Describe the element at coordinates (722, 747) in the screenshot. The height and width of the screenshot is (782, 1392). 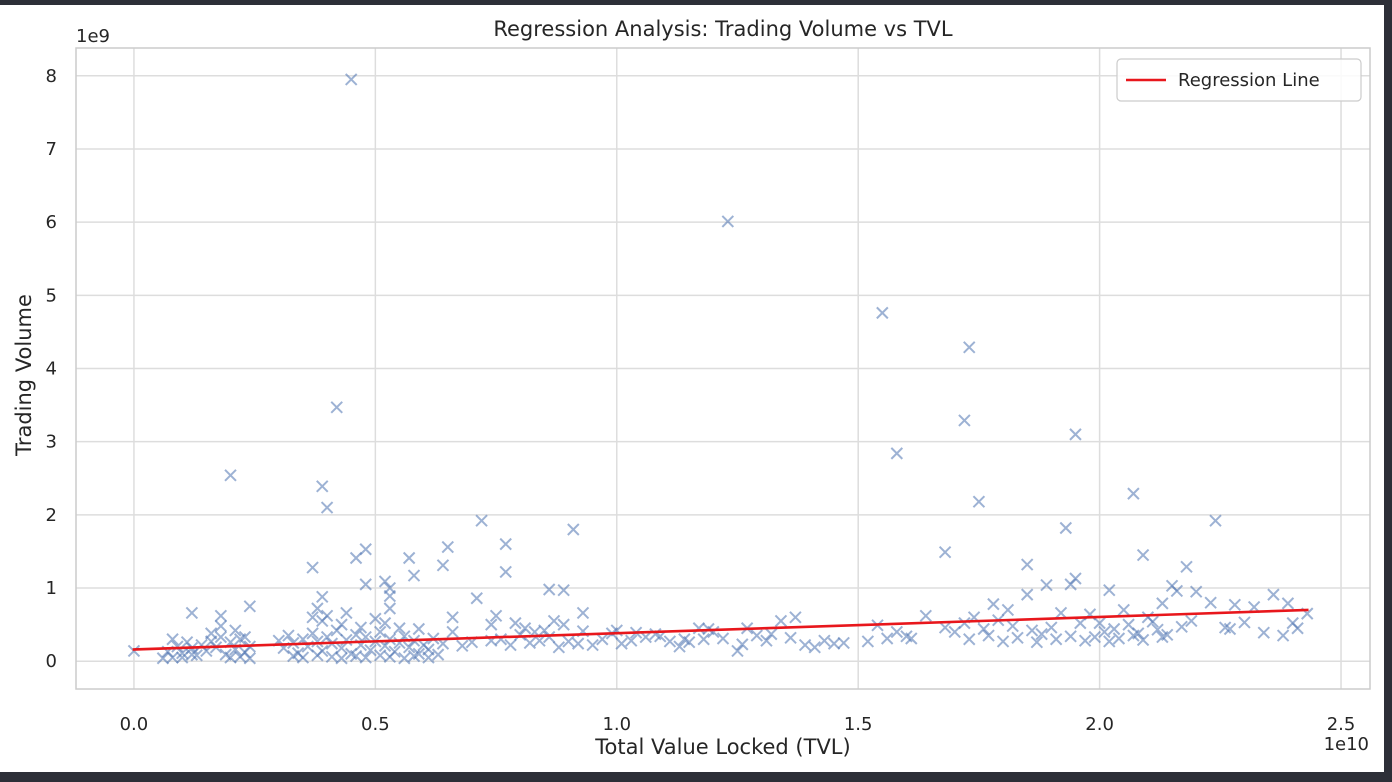
I see `x-axis-label: Total Value Locked (TVL)` at that location.